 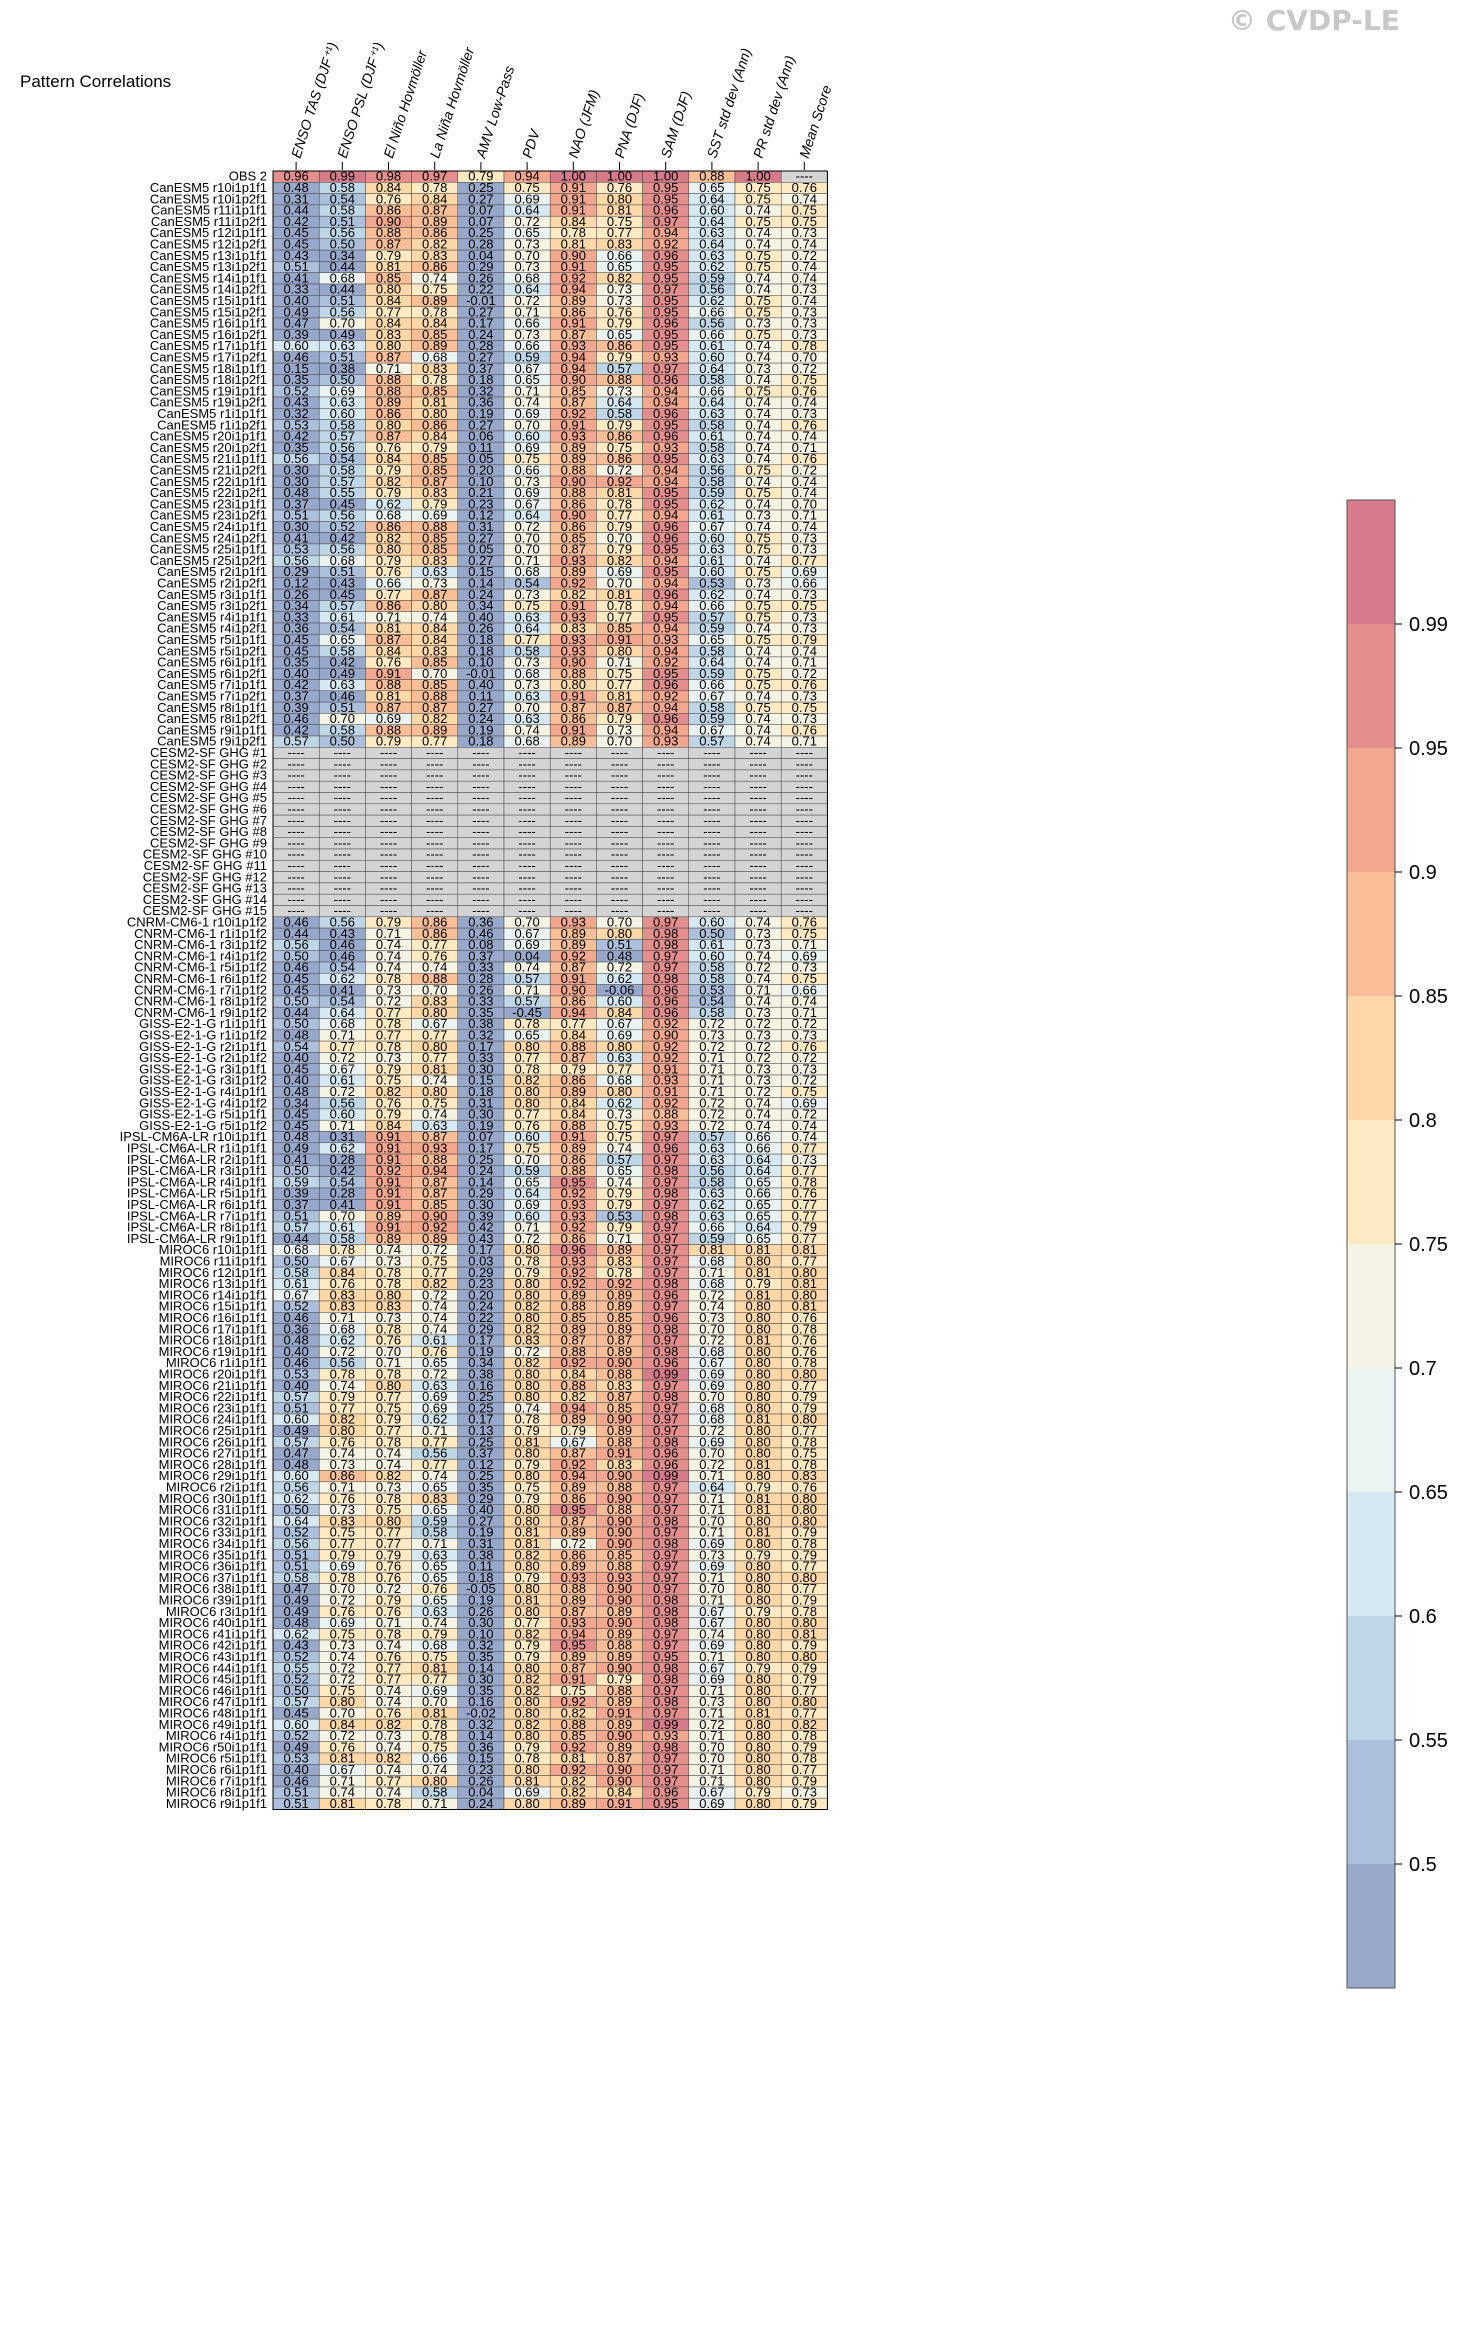 I want to click on cell-value: 0.41, so click(x=295, y=277).